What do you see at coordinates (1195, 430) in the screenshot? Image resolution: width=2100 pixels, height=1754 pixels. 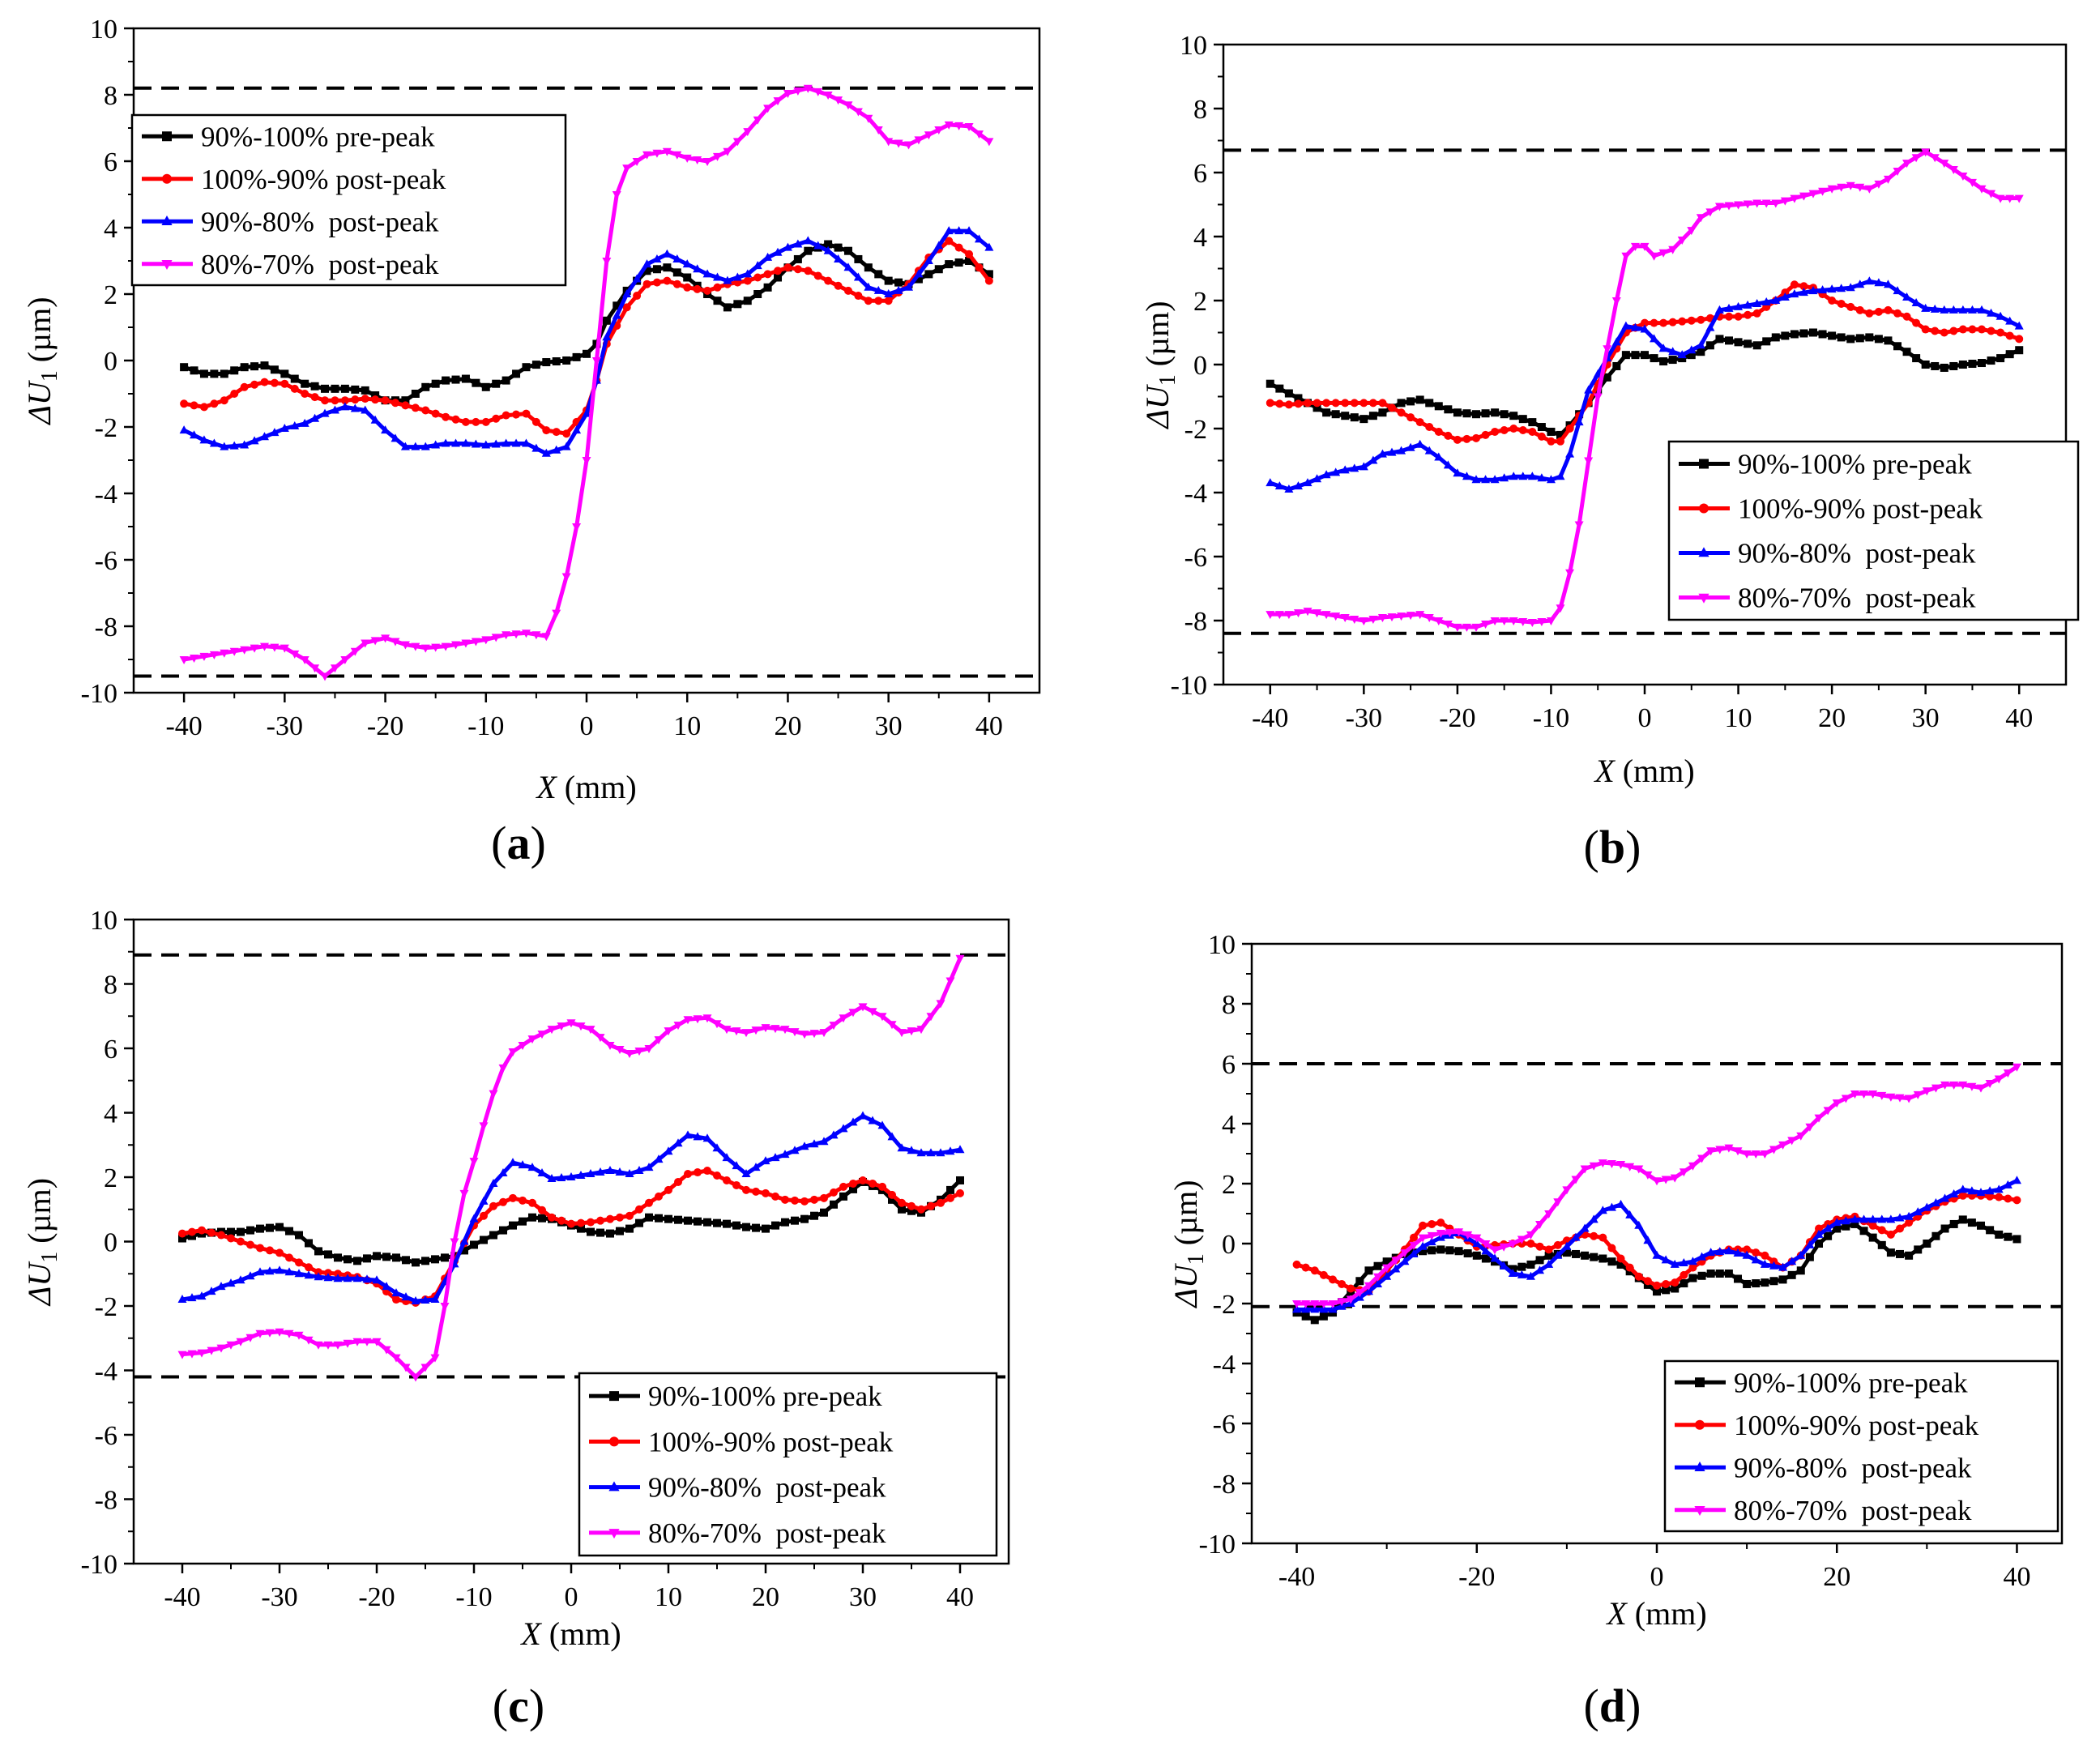 I see `y-tick-label: -2` at bounding box center [1195, 430].